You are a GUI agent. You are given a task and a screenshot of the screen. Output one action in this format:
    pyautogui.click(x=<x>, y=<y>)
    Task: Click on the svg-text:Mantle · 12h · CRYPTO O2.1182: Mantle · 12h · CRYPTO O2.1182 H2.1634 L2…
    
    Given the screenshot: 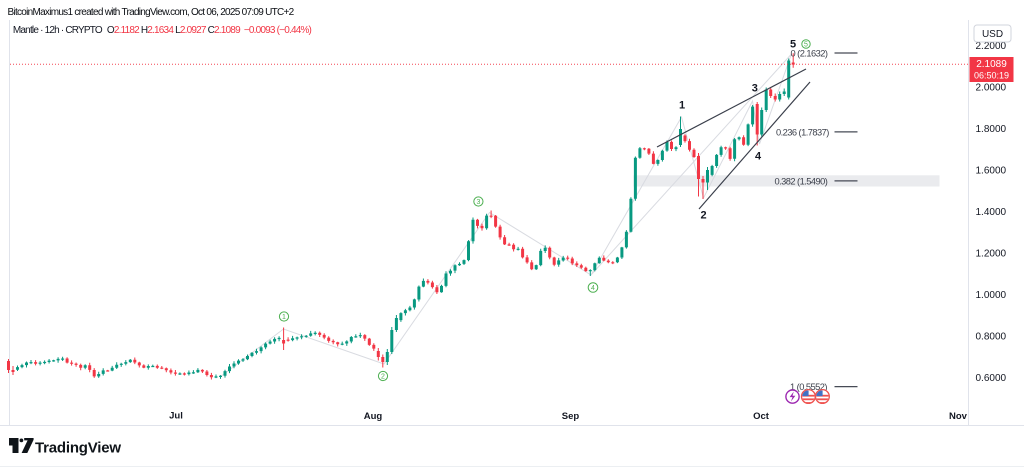 What is the action you would take?
    pyautogui.click(x=162, y=30)
    